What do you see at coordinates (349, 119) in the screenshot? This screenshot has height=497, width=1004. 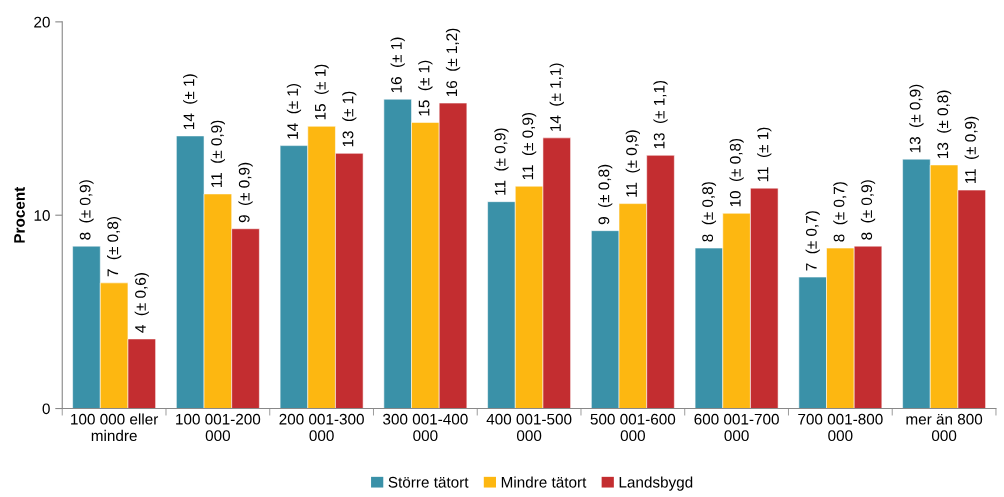 I see `data-label: 13 (± 1)` at bounding box center [349, 119].